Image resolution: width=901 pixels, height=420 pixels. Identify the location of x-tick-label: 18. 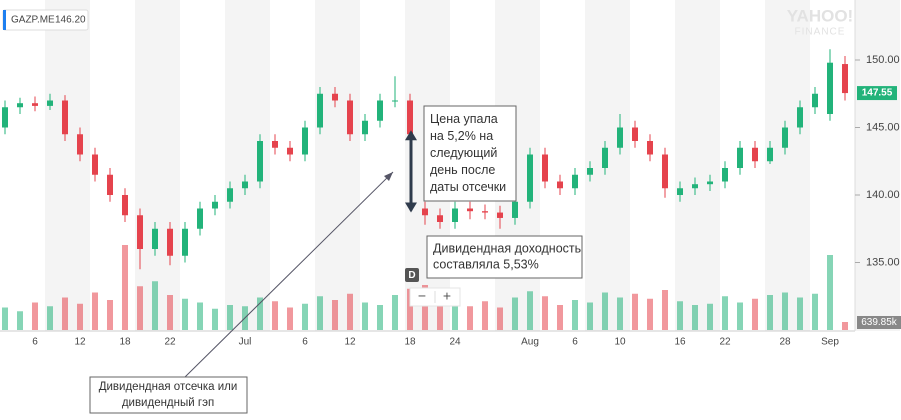
(410, 342).